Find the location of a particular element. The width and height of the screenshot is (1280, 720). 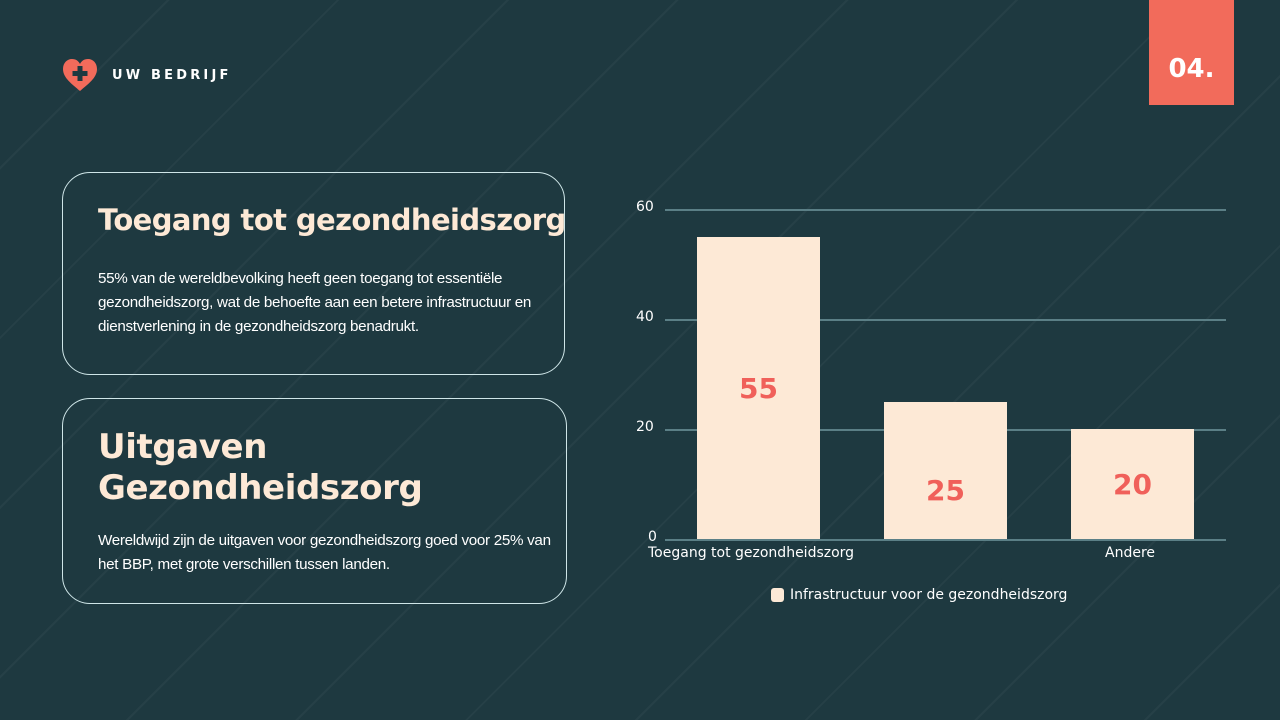

bar-value-label: 20 is located at coordinates (1132, 484).